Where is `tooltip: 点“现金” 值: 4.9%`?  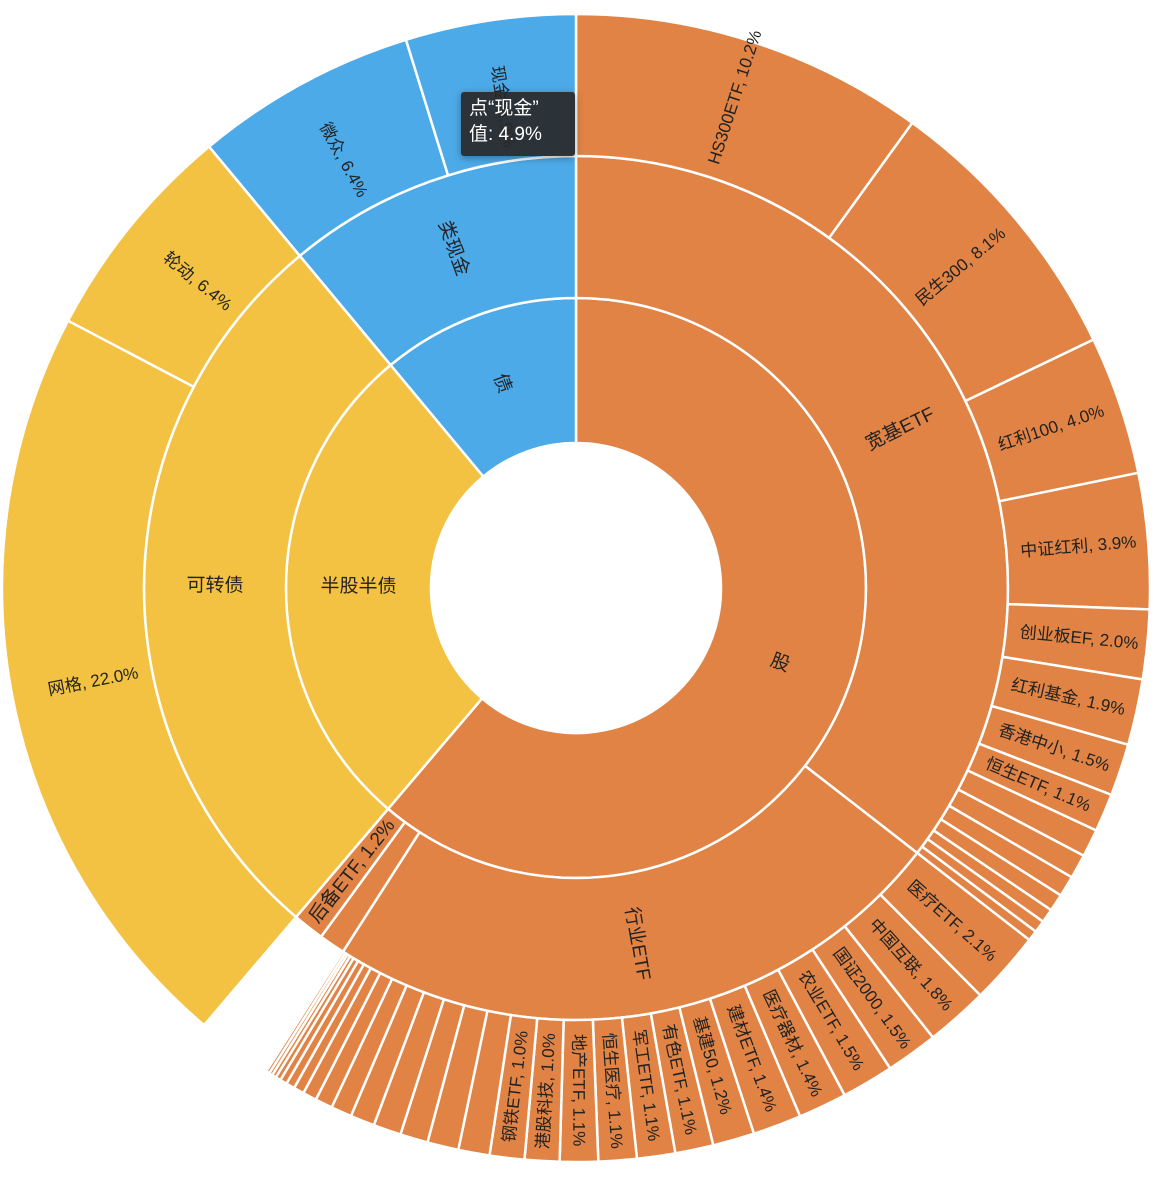
tooltip: 点“现金” 值: 4.9% is located at coordinates (518, 124).